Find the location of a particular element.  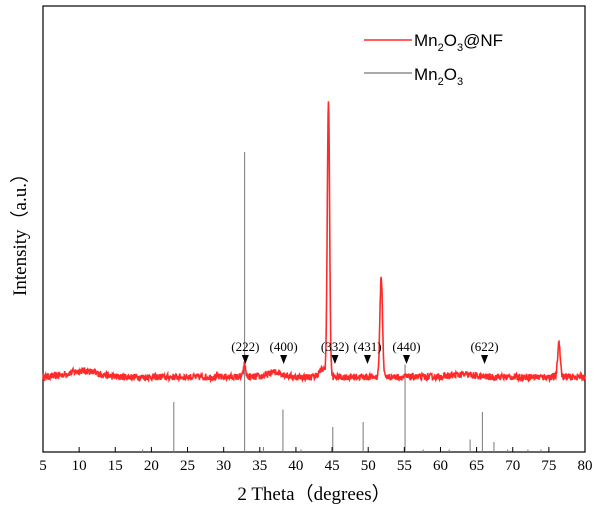

y-axis-title: Intensity（a.u.） is located at coordinates (20, 230).